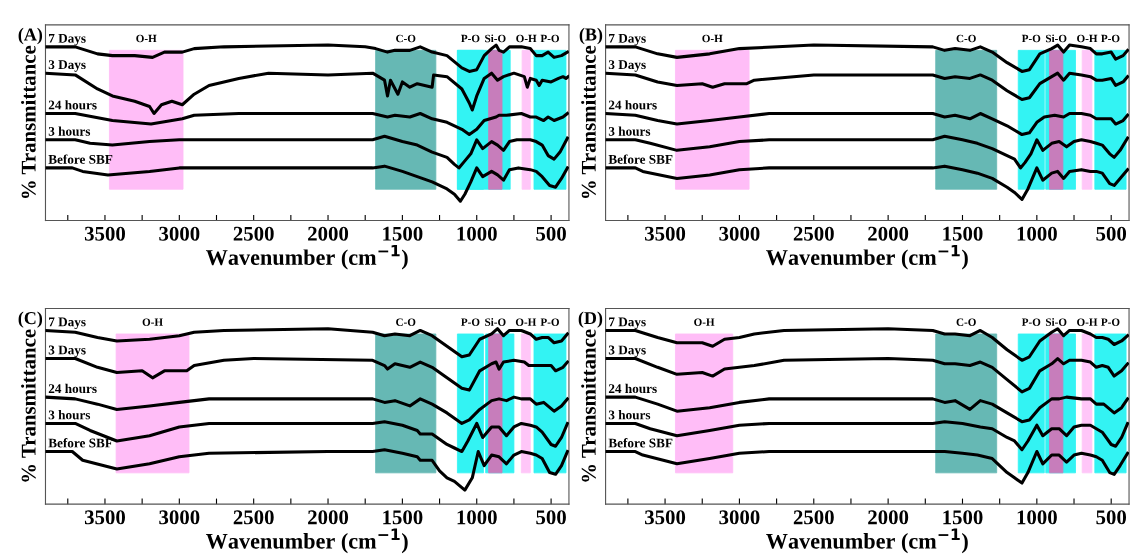  Describe the element at coordinates (590, 319) in the screenshot. I see `chart-title: (D)` at that location.